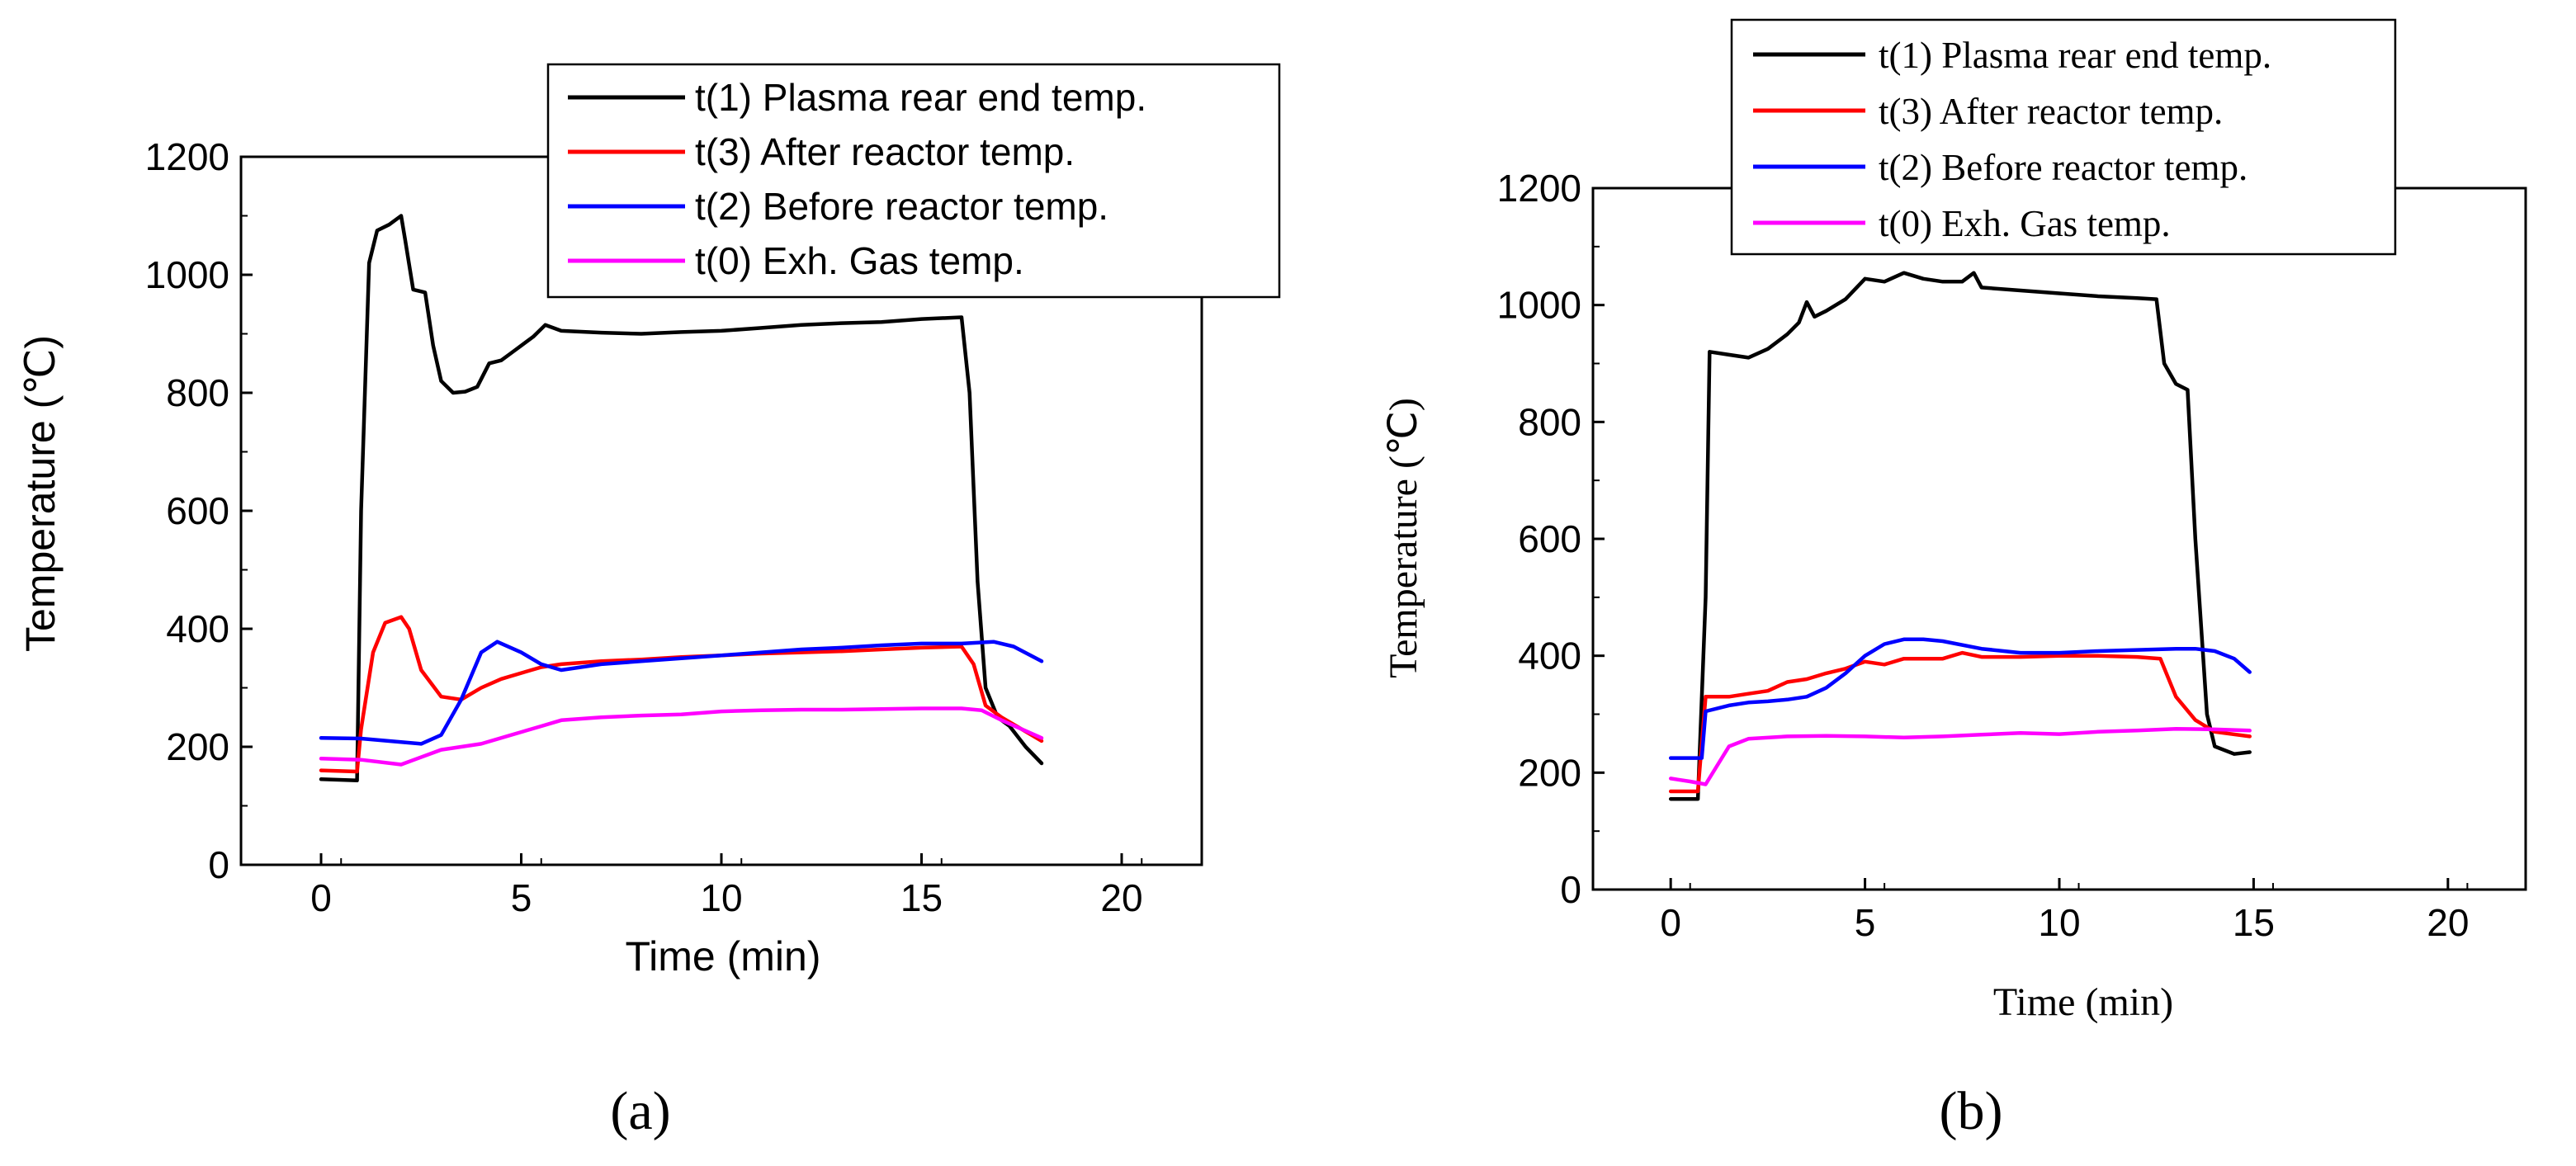  I want to click on series-line-t1-a, so click(681, 498).